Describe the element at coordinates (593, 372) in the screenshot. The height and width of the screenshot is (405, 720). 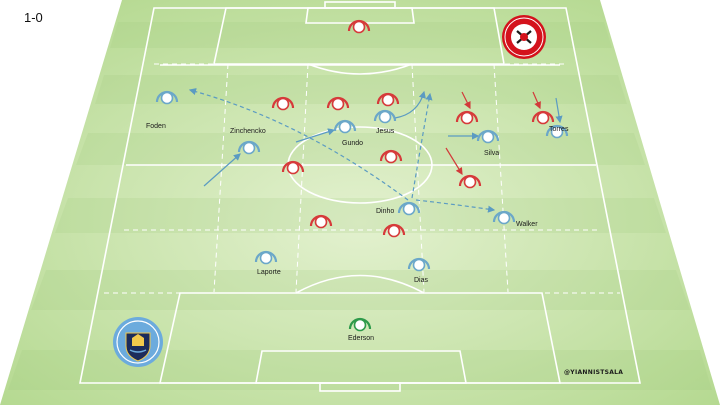
I see `credit-label: @YIANNISTSALA` at that location.